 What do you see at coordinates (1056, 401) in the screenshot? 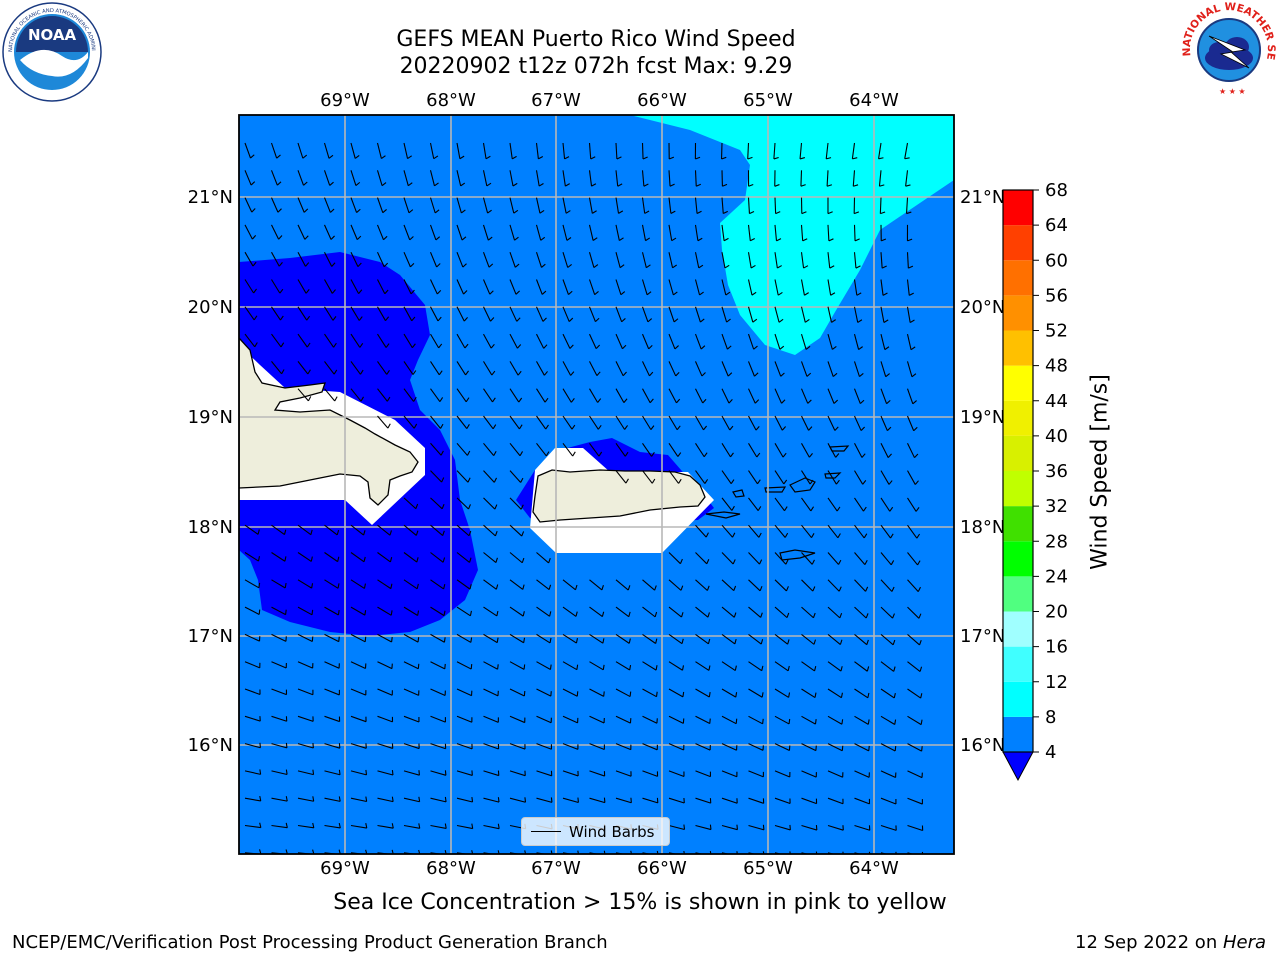
I see `colorbar-tick-label: 44` at bounding box center [1056, 401].